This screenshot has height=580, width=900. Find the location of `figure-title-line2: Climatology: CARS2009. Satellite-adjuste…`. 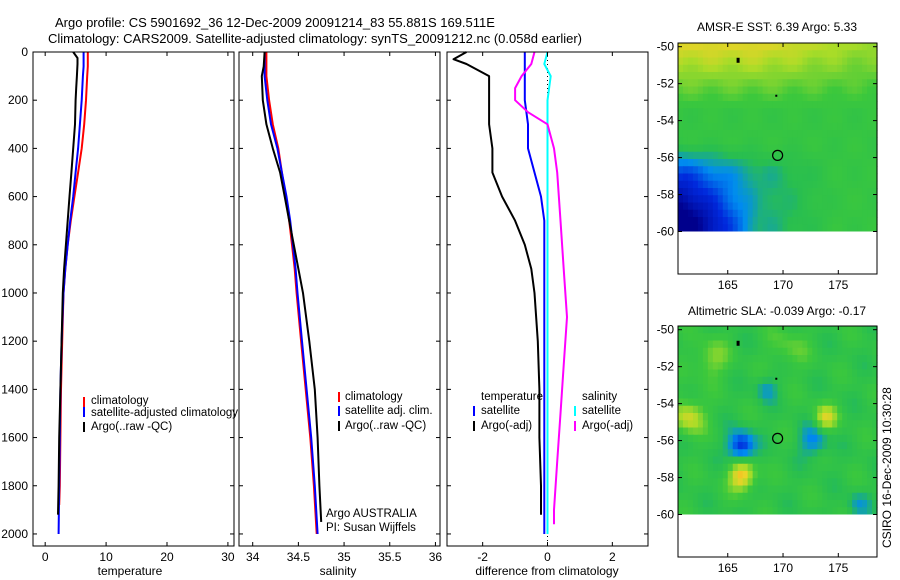

figure-title-line2: Climatology: CARS2009. Satellite-adjuste… is located at coordinates (315, 38).